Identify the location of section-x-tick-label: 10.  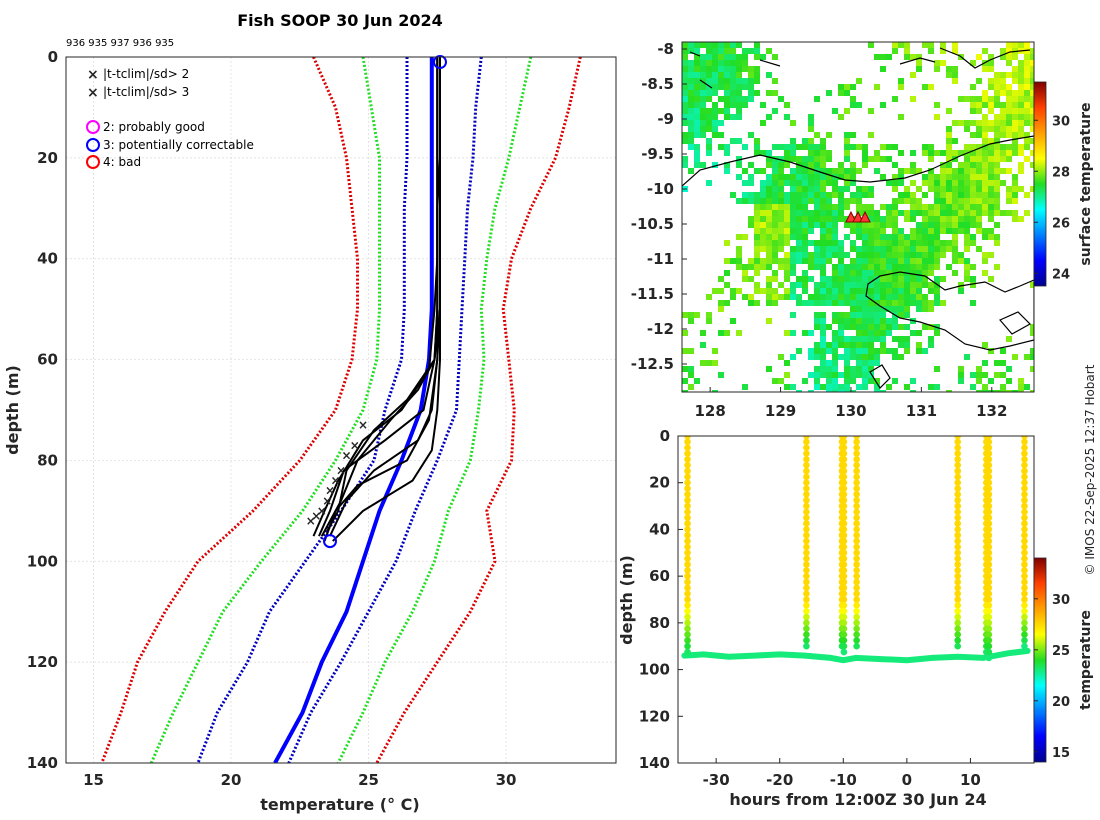
(970, 780).